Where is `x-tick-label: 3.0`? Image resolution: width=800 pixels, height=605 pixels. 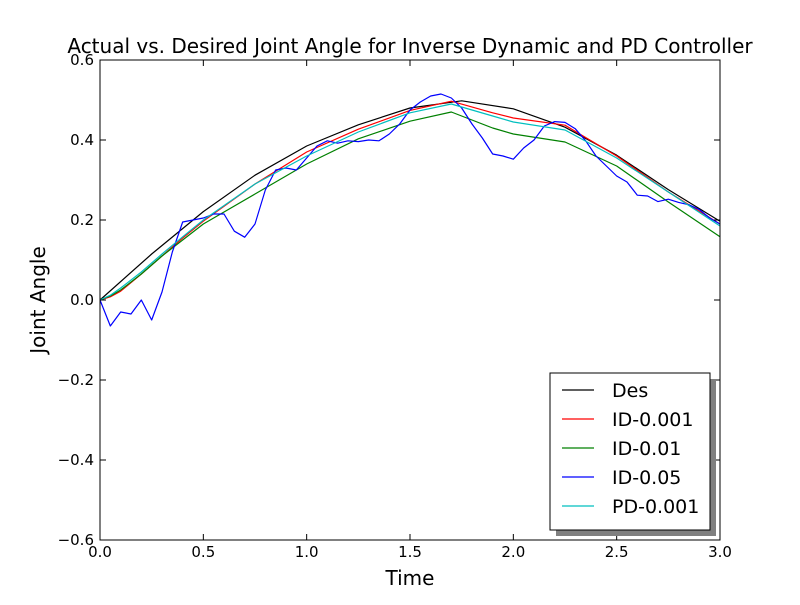 x-tick-label: 3.0 is located at coordinates (720, 552).